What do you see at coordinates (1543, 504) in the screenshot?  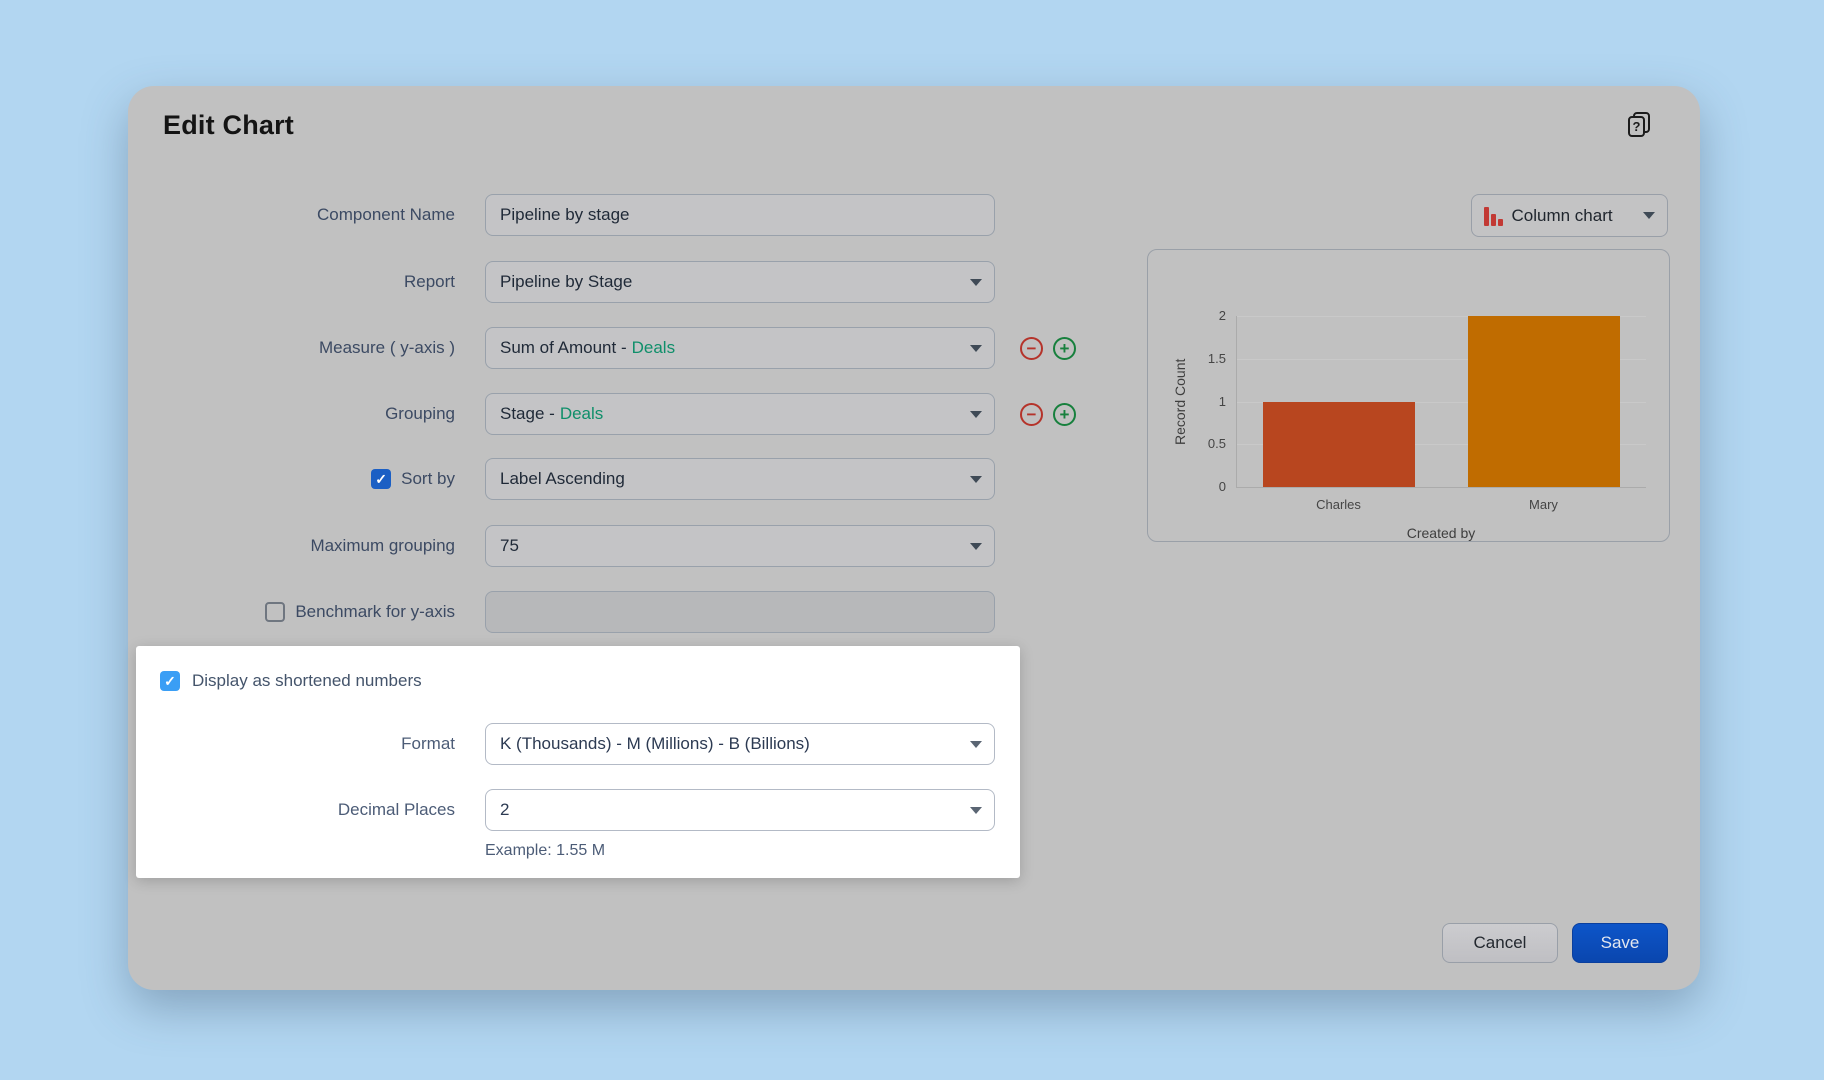 I see `chart-x-tick: Mary` at bounding box center [1543, 504].